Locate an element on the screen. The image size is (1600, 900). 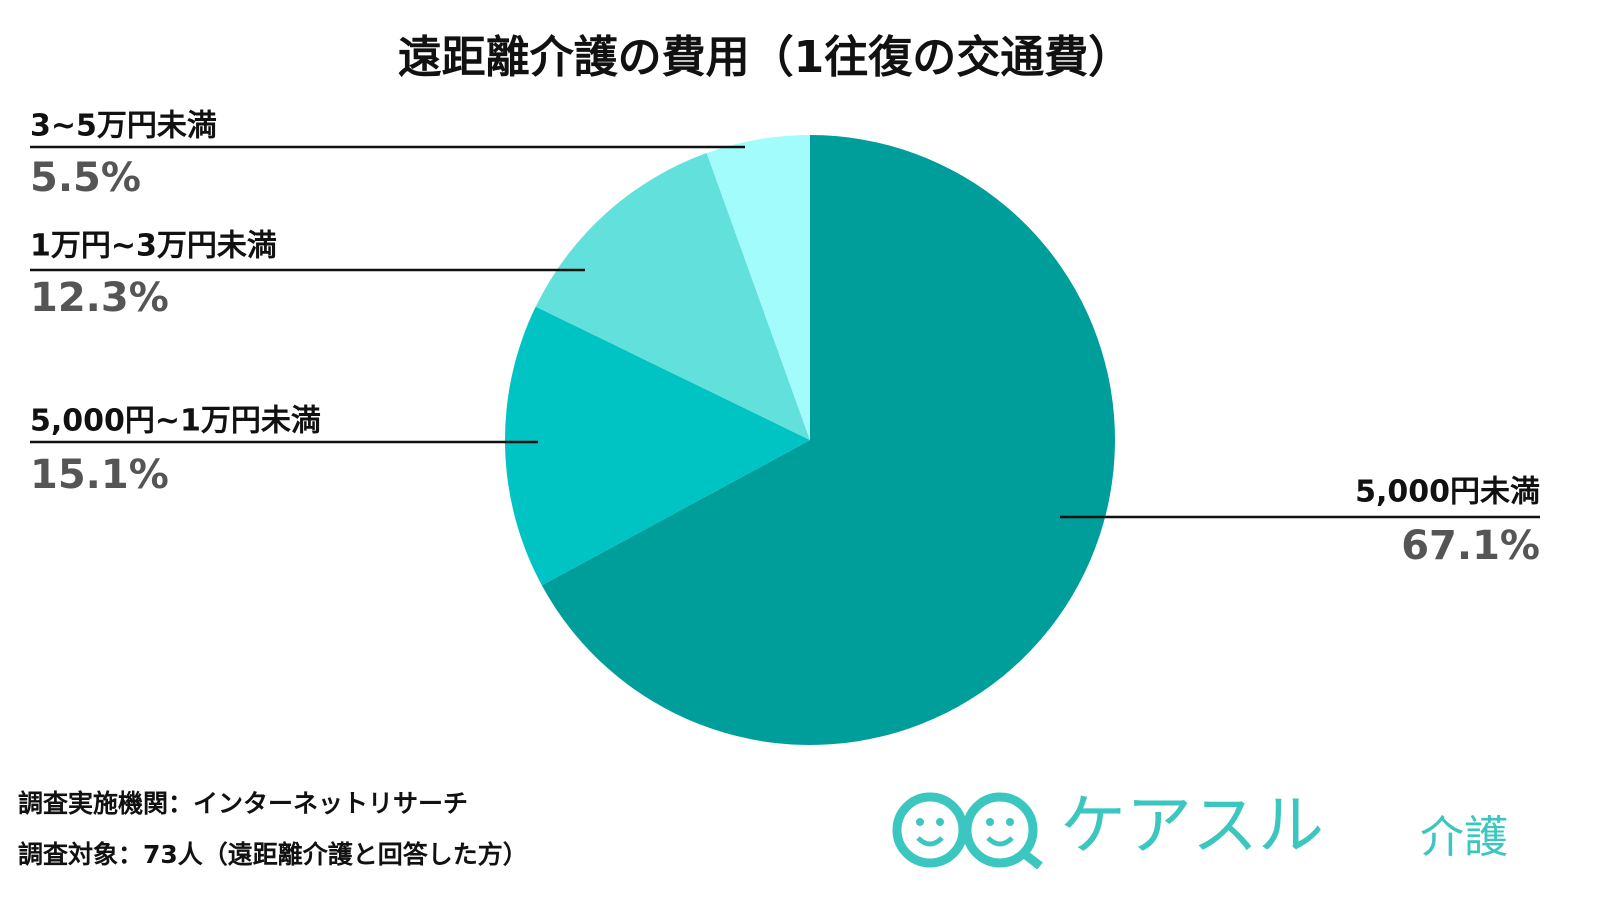
value-label: 5.5% is located at coordinates (85, 178).